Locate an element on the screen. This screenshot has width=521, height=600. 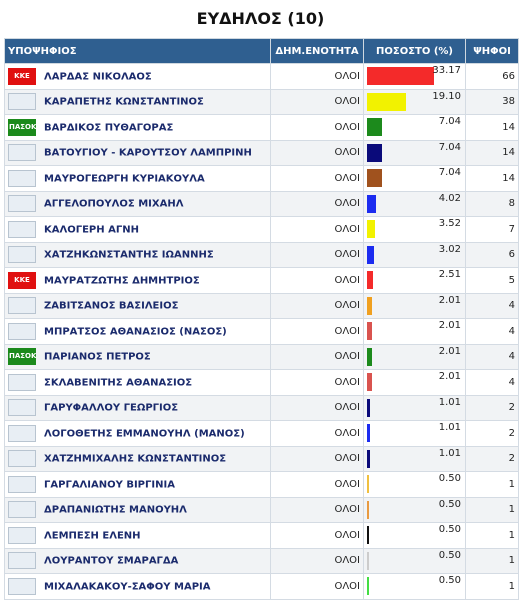
row: ΚΚΕ ΜΑΥΡΑΤΖΩΤΗΣ ΔΗΜΗΤΡΙΟΣ ΟΛΟΙ 2.51 5 is located at coordinates (261, 280).